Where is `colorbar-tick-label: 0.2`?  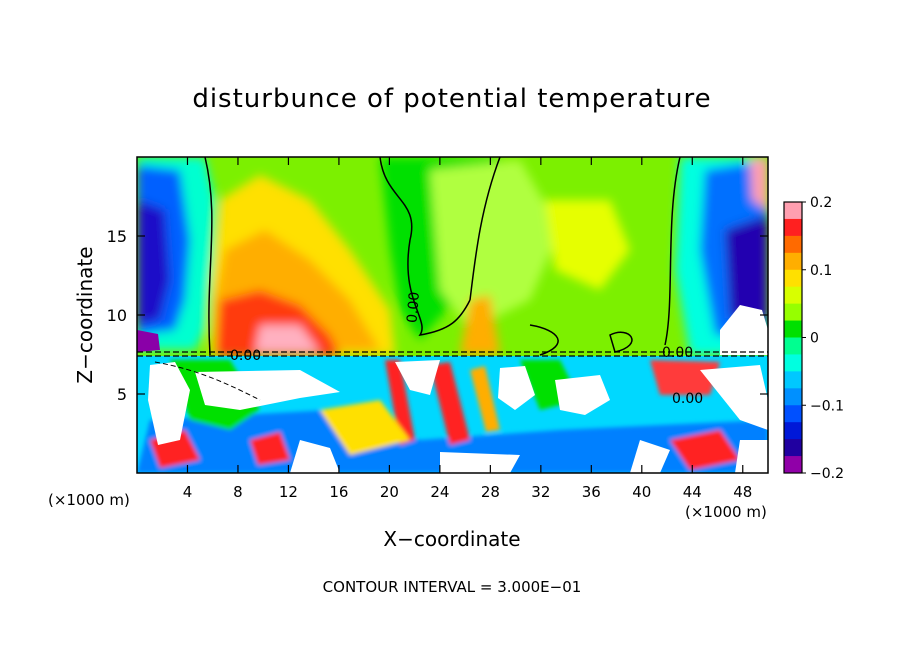 colorbar-tick-label: 0.2 is located at coordinates (821, 203).